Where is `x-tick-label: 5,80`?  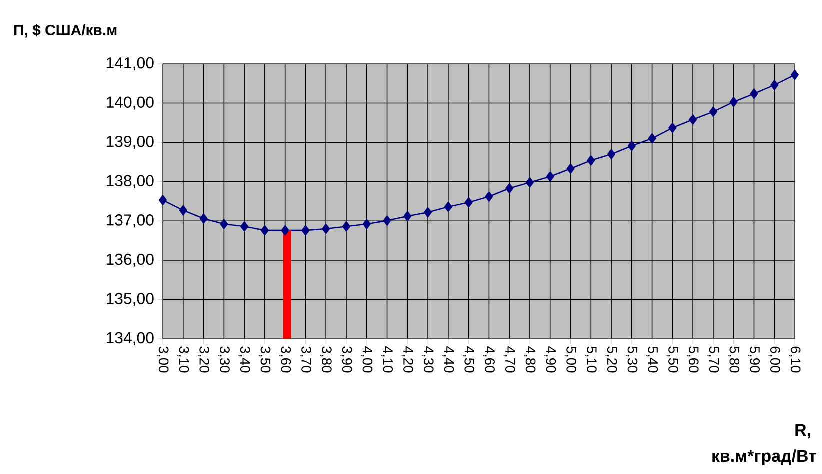 x-tick-label: 5,80 is located at coordinates (734, 359).